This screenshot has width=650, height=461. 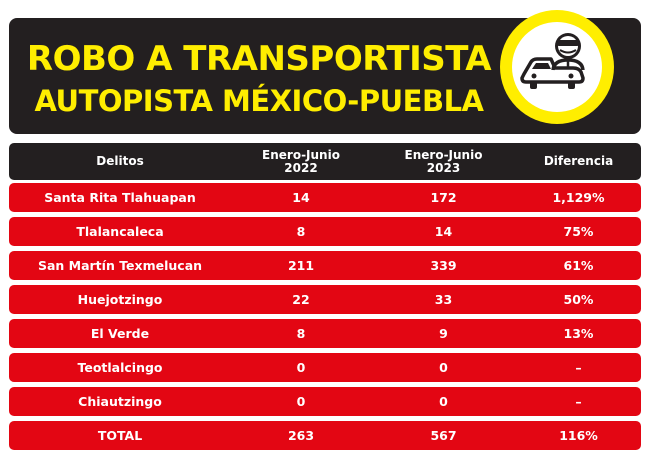 What do you see at coordinates (259, 101) in the screenshot?
I see `title-line-2: AUTOPISTA MÉXICO-PUEBLA` at bounding box center [259, 101].